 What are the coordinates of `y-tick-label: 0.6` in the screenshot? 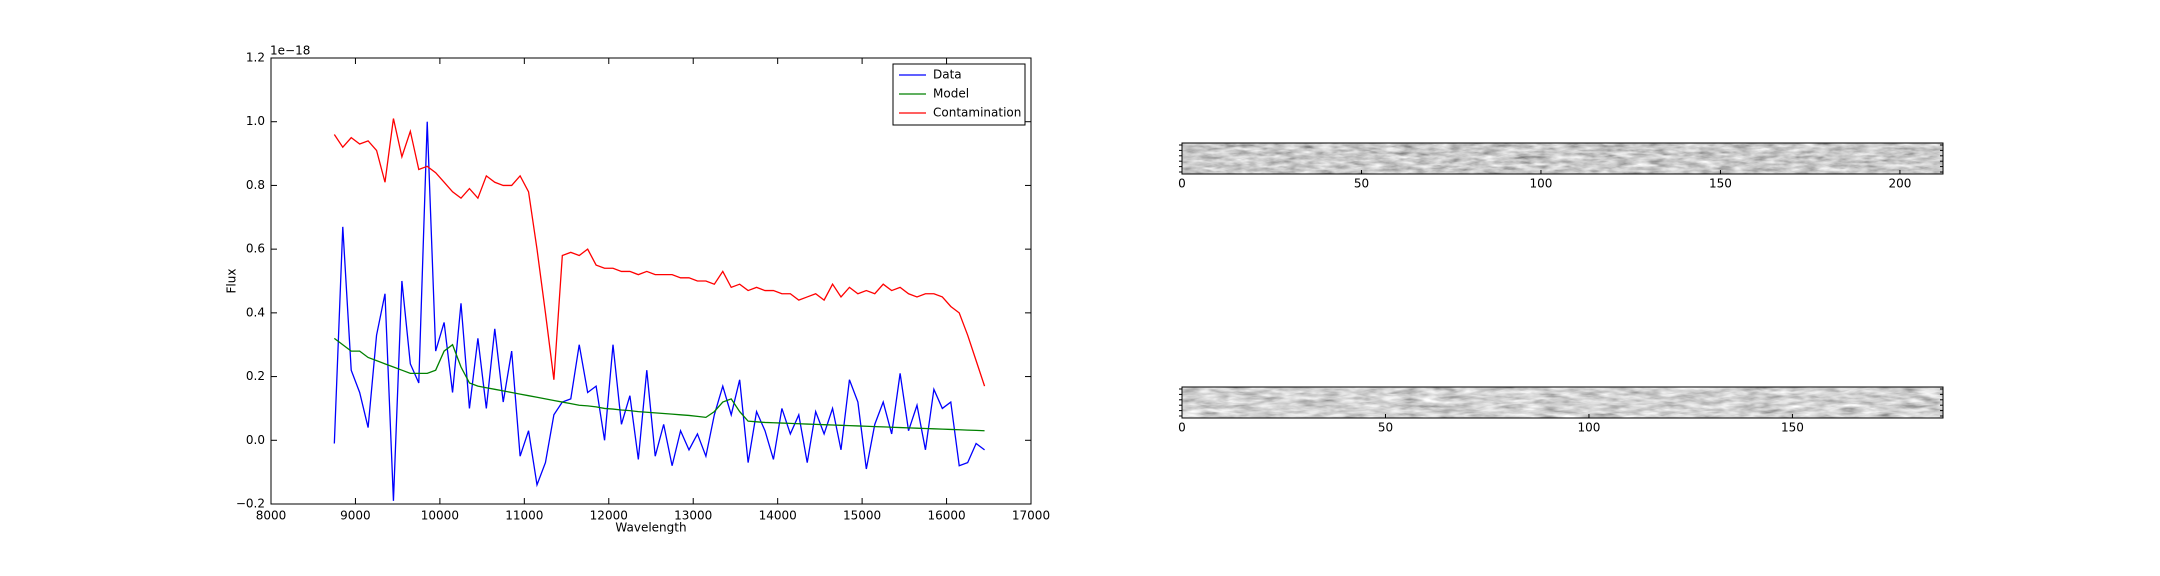 It's located at (255, 249).